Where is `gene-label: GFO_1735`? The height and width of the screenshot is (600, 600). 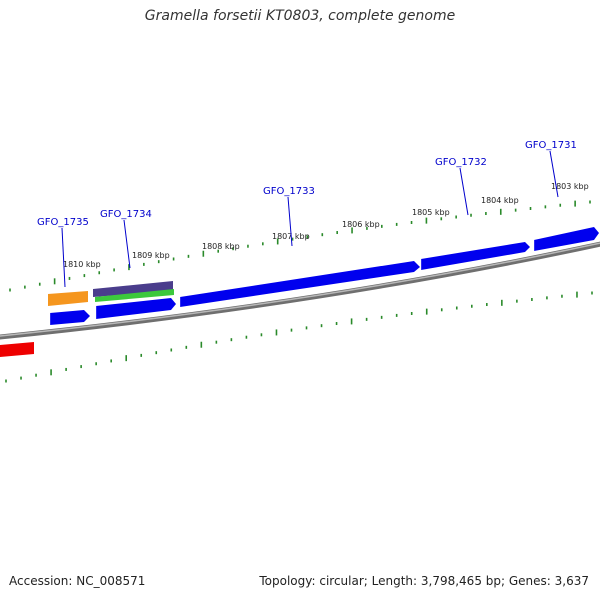 gene-label: GFO_1735 is located at coordinates (63, 222).